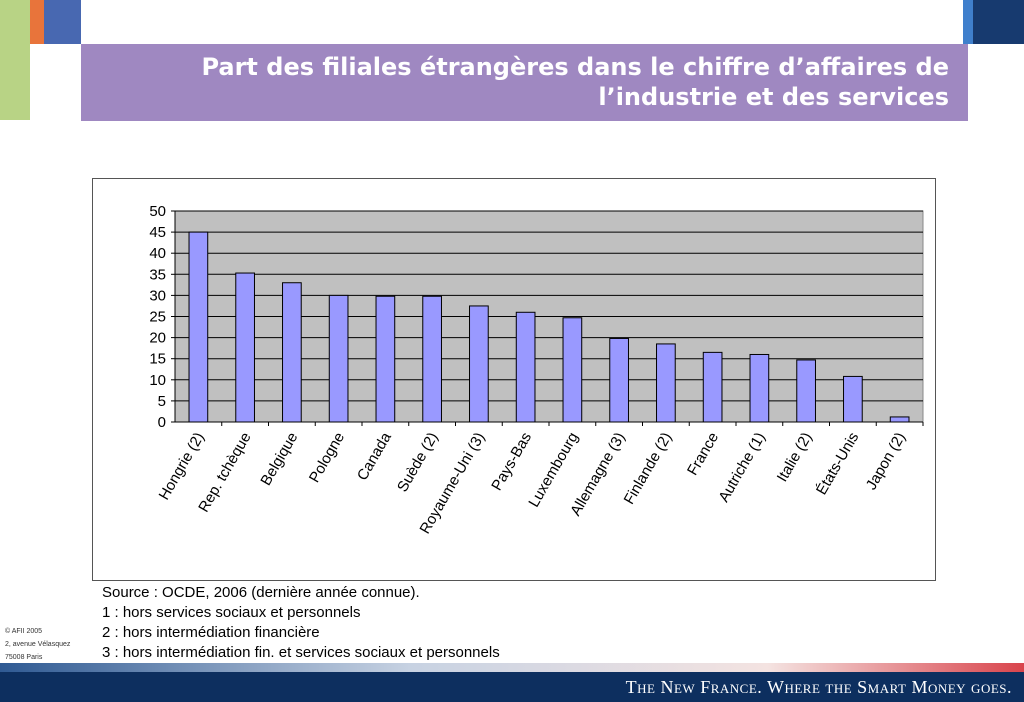 This screenshot has height=702, width=1024. I want to click on x-tick-label: Autriche (1), so click(741, 467).